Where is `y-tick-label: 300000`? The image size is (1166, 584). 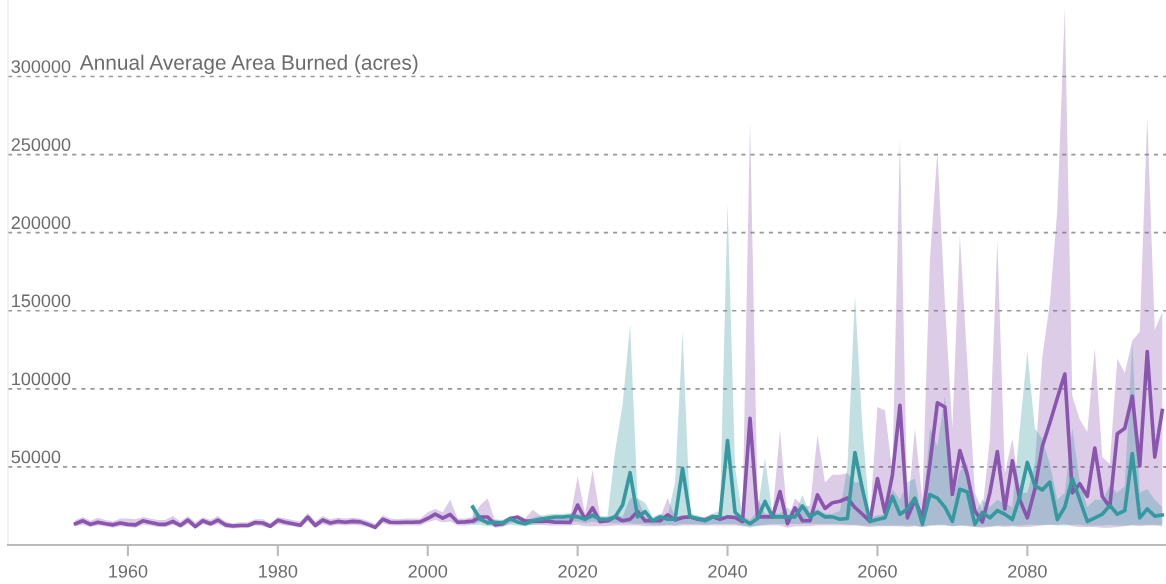 y-tick-label: 300000 is located at coordinates (41, 66).